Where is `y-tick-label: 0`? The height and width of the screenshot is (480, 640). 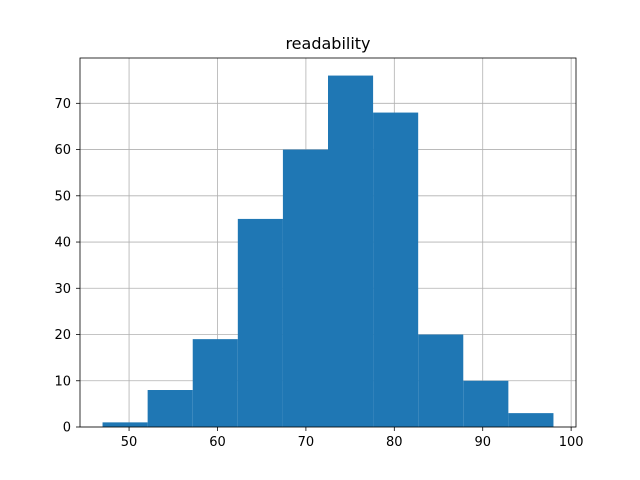 y-tick-label: 0 is located at coordinates (67, 428).